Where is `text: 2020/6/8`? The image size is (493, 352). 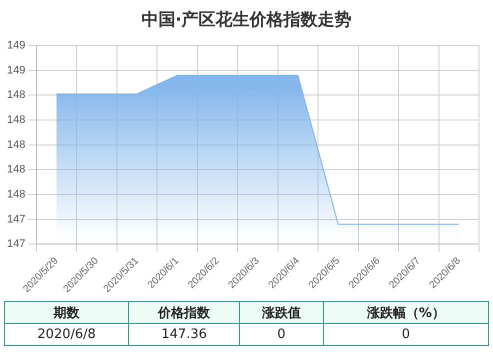 text: 2020/6/8 is located at coordinates (66, 335).